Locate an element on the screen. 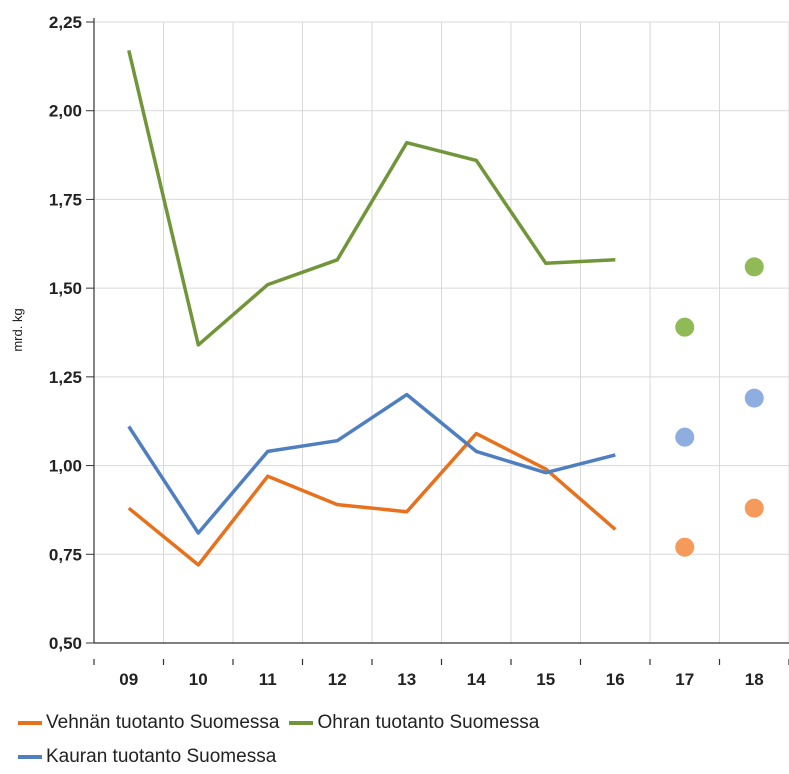 Image resolution: width=789 pixels, height=774 pixels. y-tick-label: 2,25 is located at coordinates (65, 22).